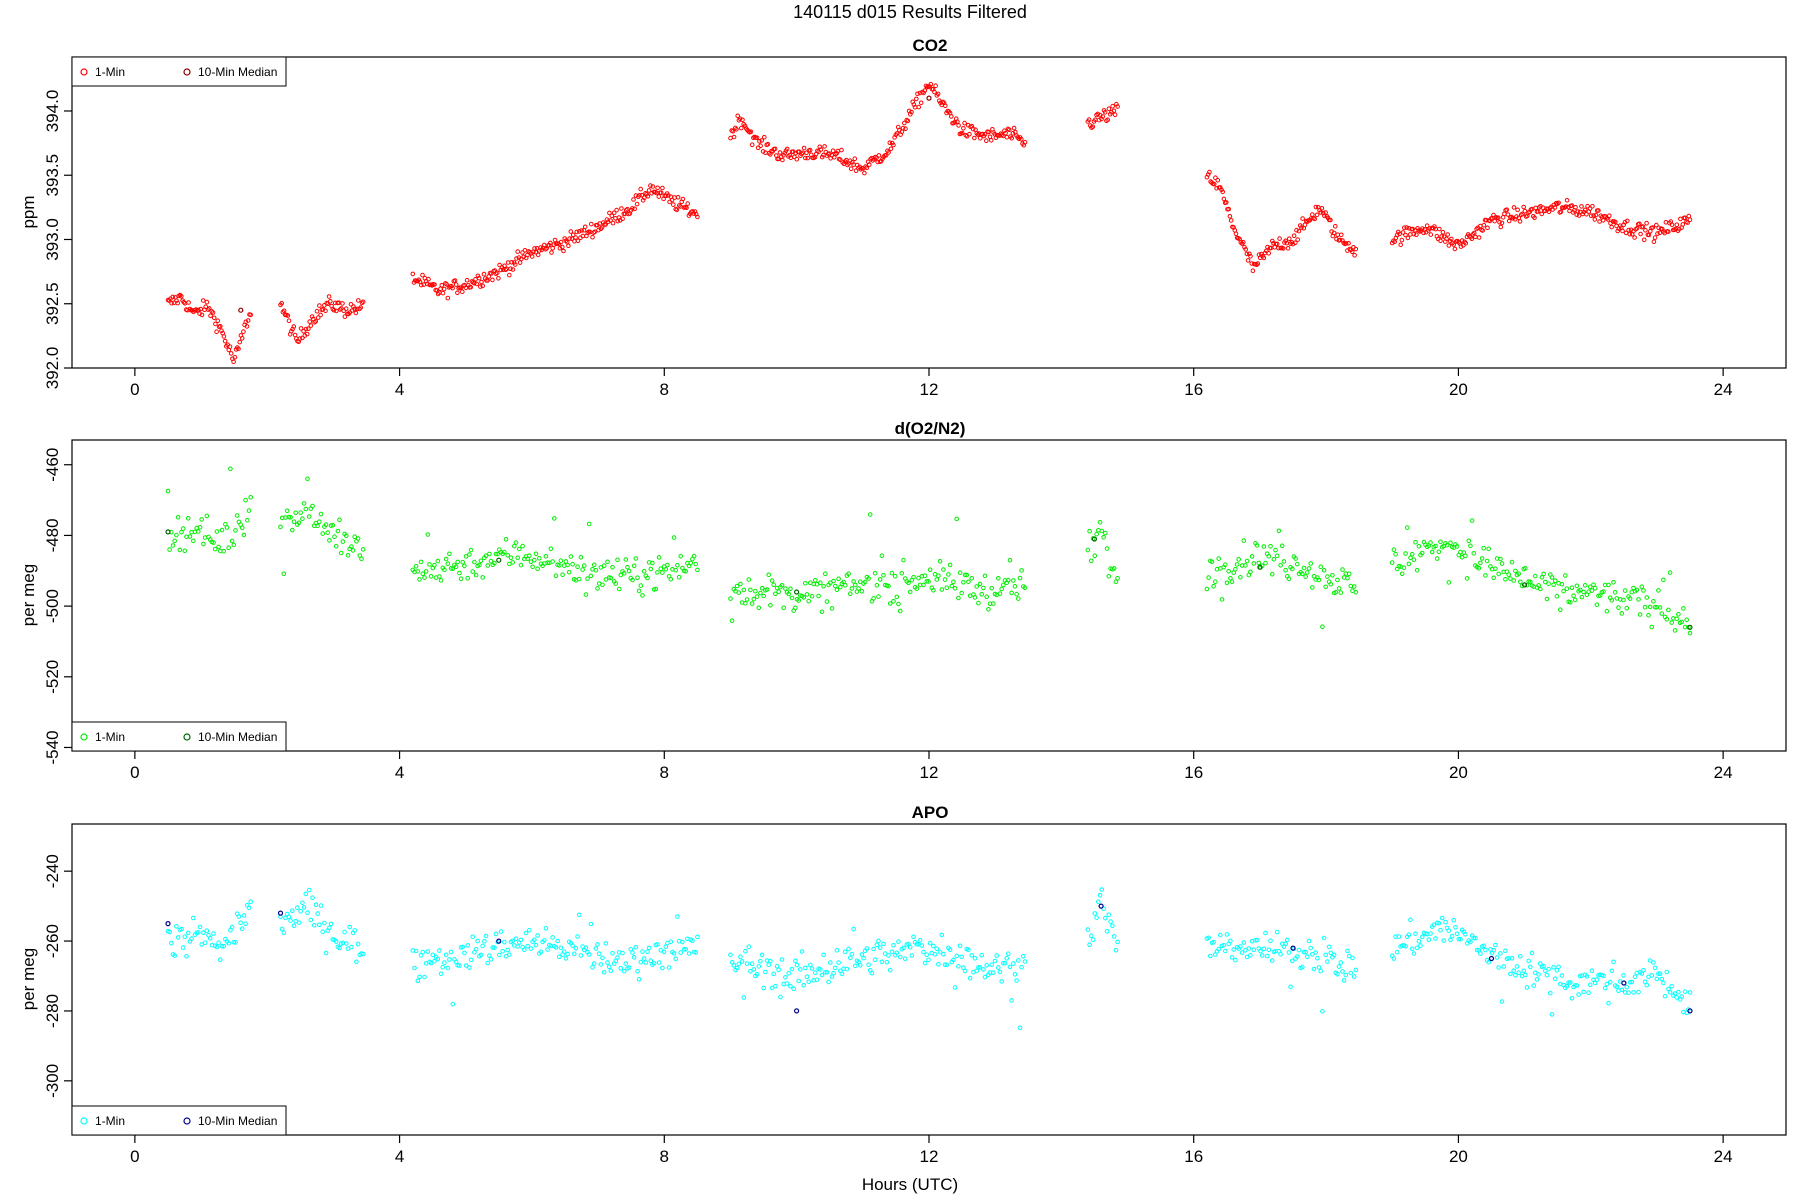 The width and height of the screenshot is (1800, 1200). Describe the element at coordinates (52, 535) in the screenshot. I see `o2n2-y-tick-label: -480` at that location.